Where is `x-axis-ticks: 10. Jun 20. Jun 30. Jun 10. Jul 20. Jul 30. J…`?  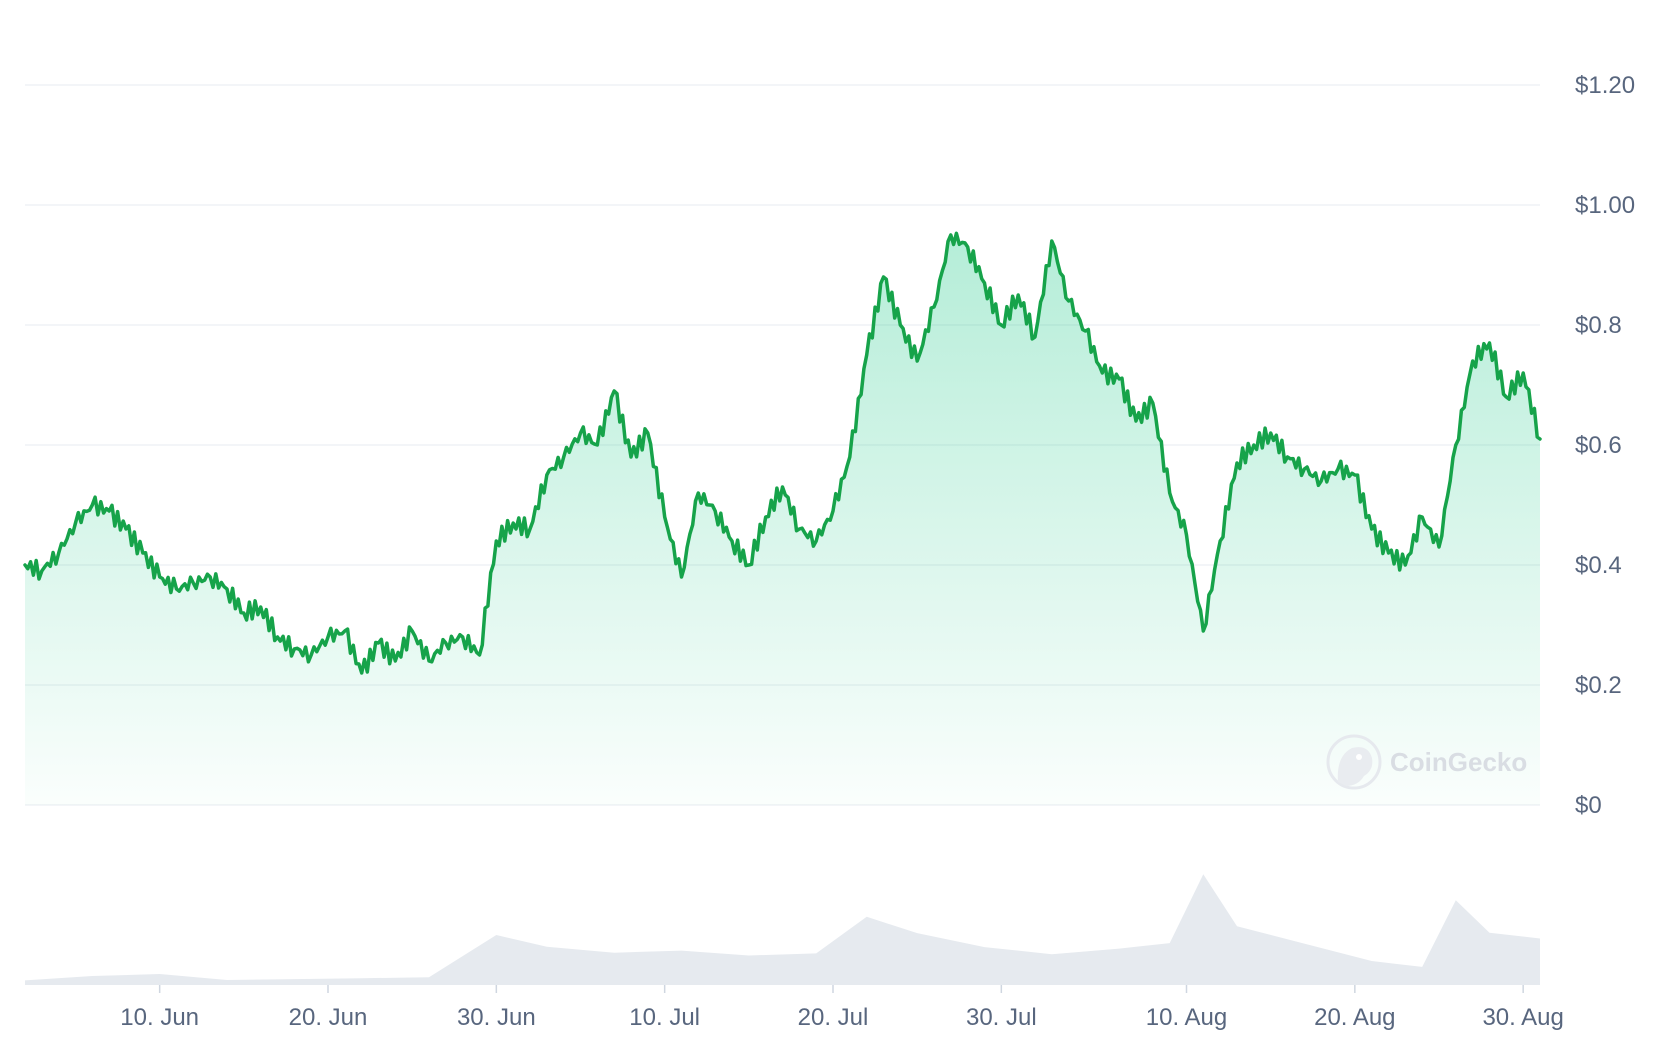
x-axis-ticks: 10. Jun 20. Jun 30. Jun 10. Jul 20. Jul 30. J… is located at coordinates (842, 1008).